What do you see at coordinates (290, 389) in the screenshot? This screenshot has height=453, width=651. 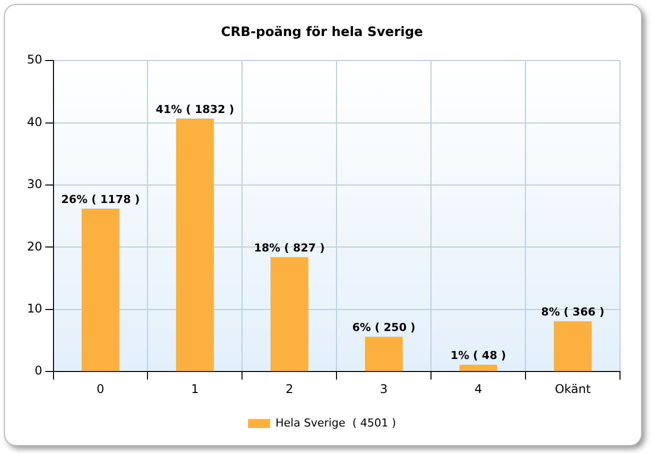 I see `x-tick-label: 2` at bounding box center [290, 389].